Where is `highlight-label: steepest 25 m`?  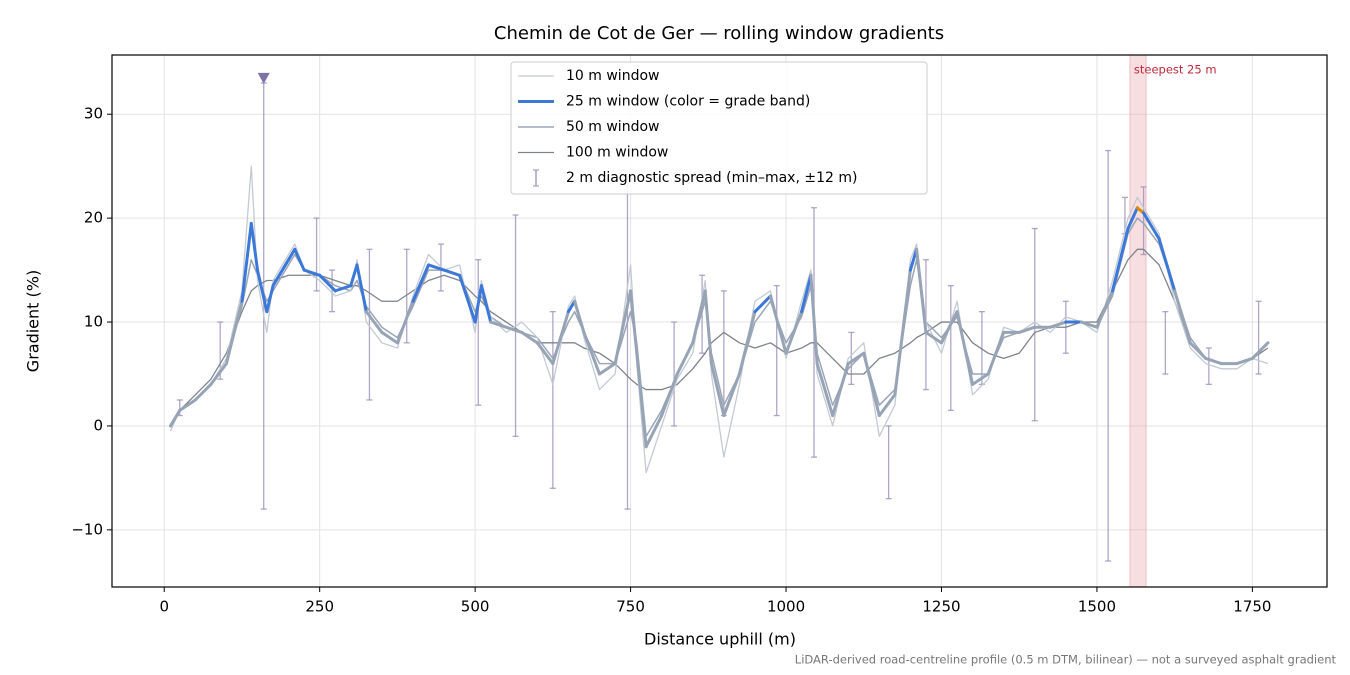
highlight-label: steepest 25 m is located at coordinates (1175, 70).